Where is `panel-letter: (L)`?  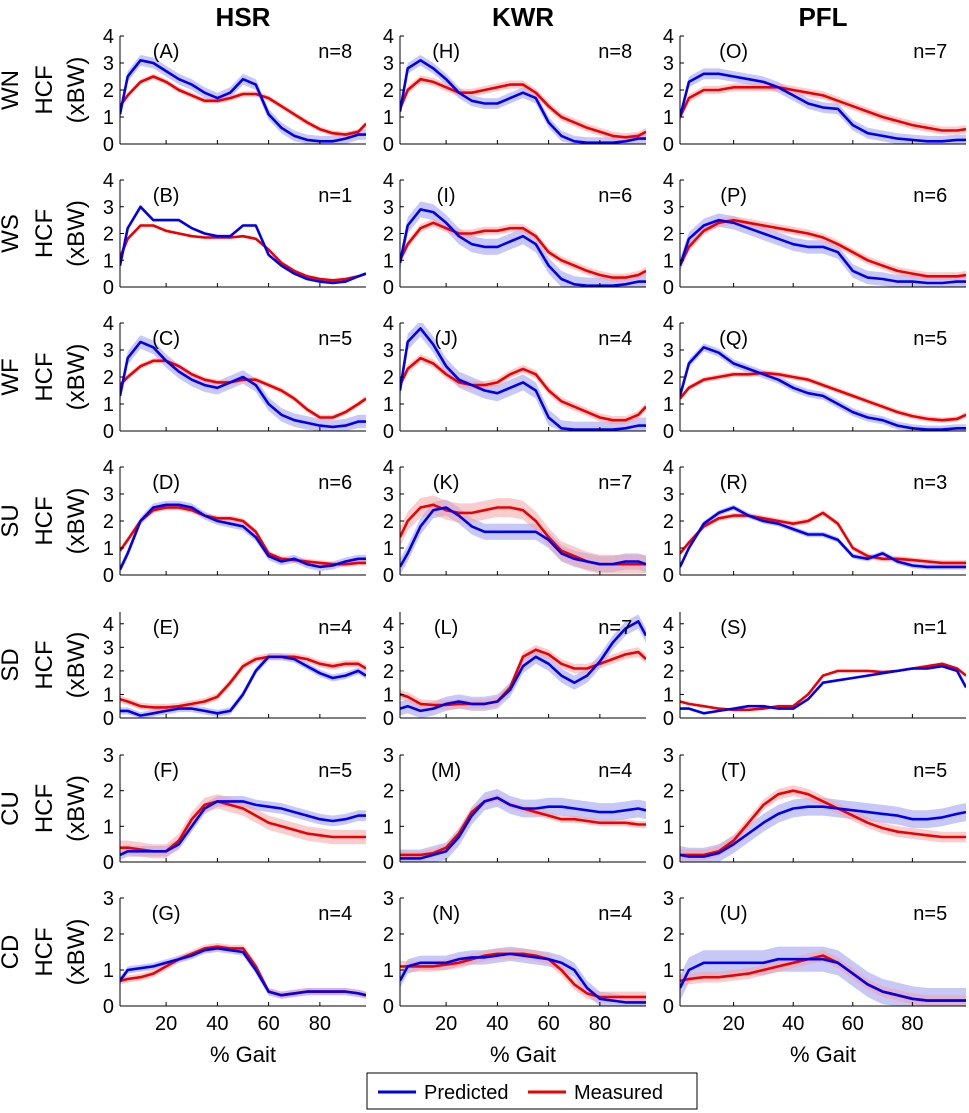
panel-letter: (L) is located at coordinates (446, 628).